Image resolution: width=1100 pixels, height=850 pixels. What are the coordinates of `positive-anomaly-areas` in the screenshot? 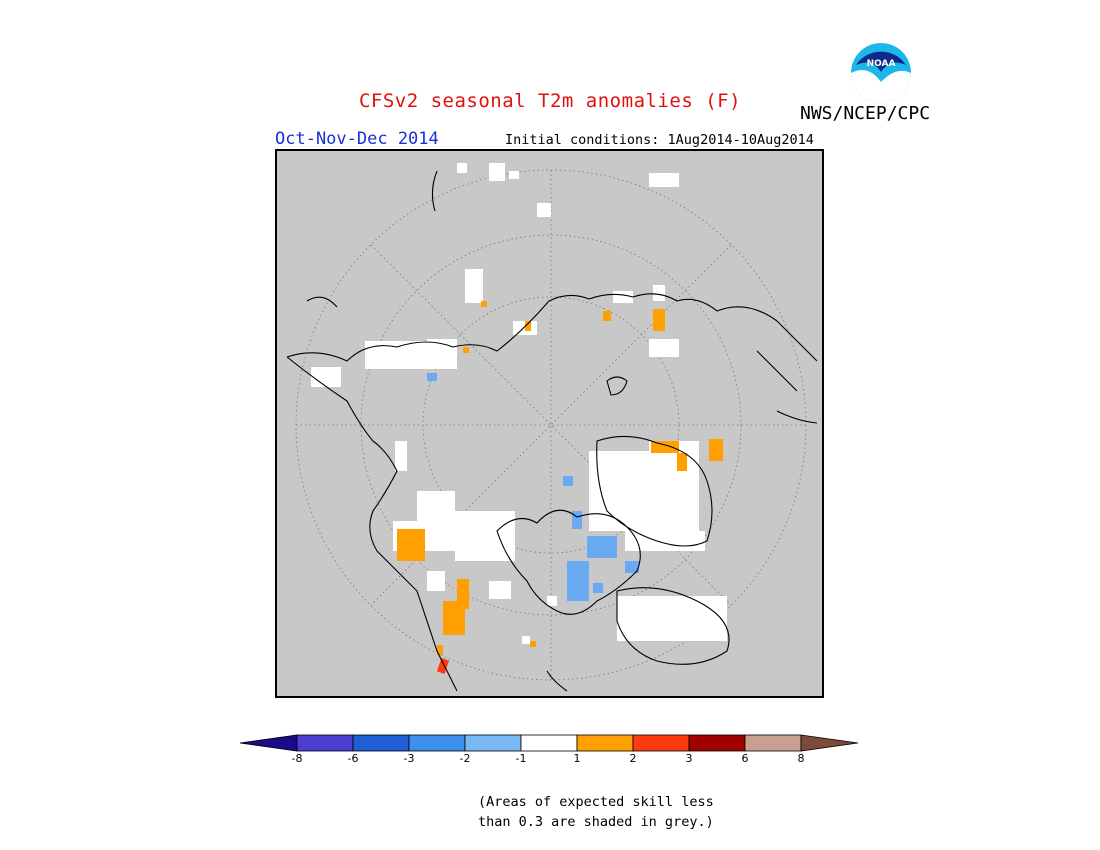 It's located at (560, 478).